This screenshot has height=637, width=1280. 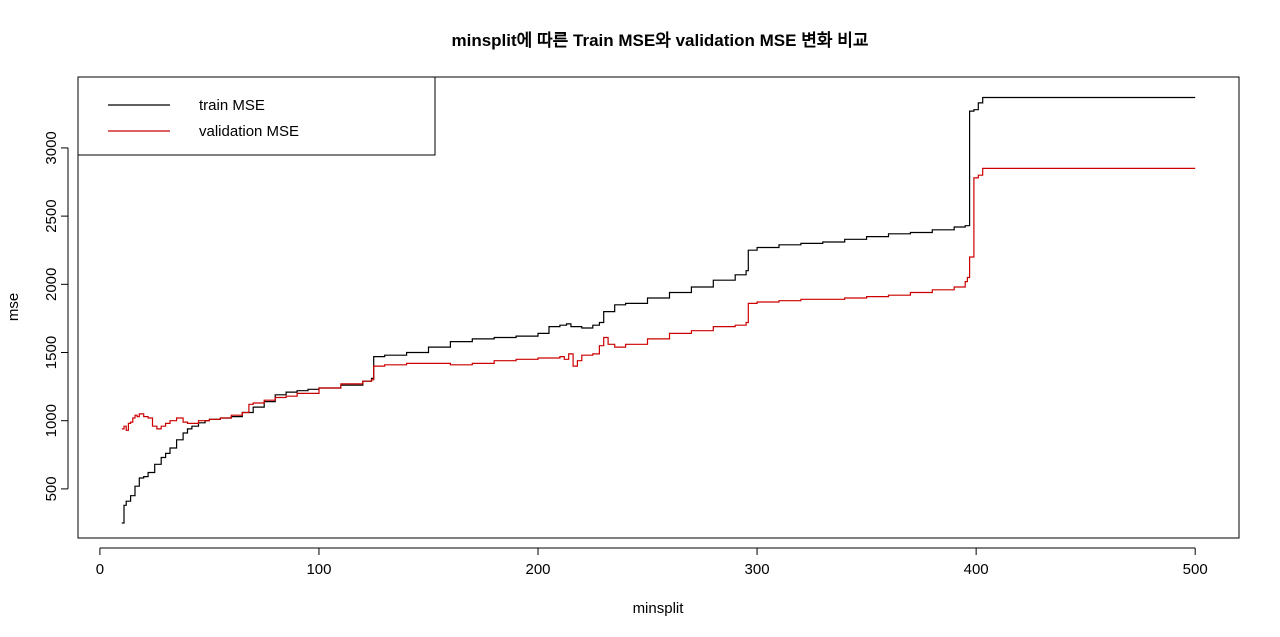 I want to click on y-axis-label: mse, so click(x=13, y=307).